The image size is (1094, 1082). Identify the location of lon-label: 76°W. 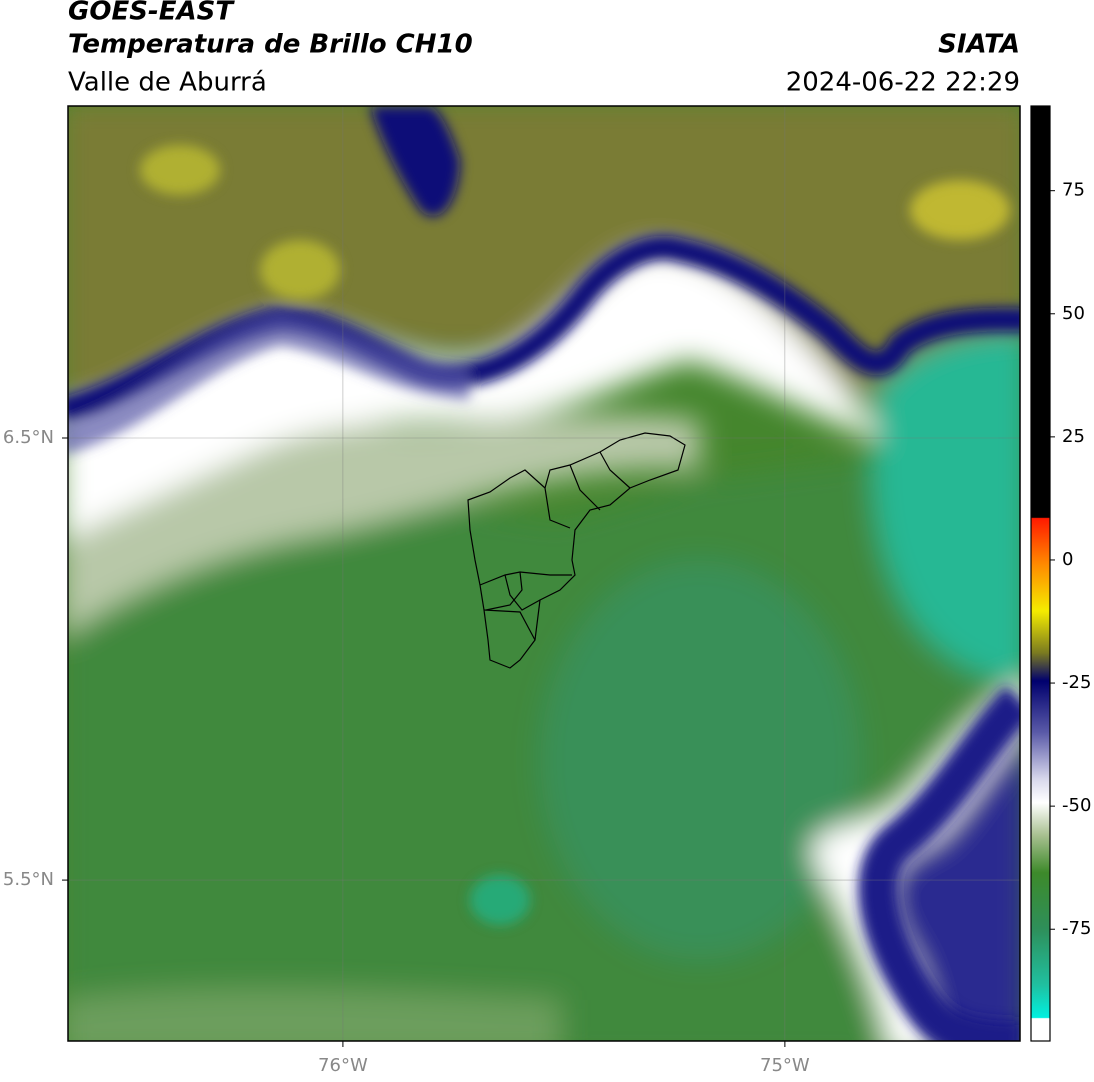
(343, 1065).